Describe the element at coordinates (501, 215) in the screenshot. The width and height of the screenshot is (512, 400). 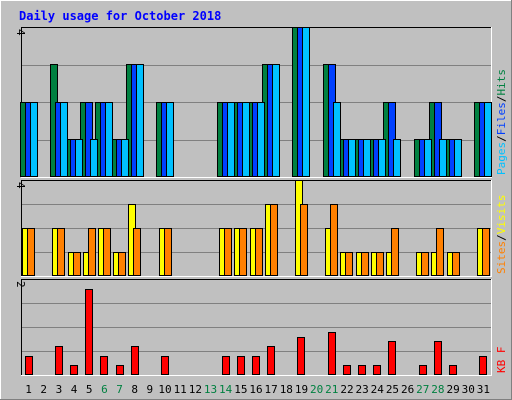
I see `axis-label-part: Visits` at that location.